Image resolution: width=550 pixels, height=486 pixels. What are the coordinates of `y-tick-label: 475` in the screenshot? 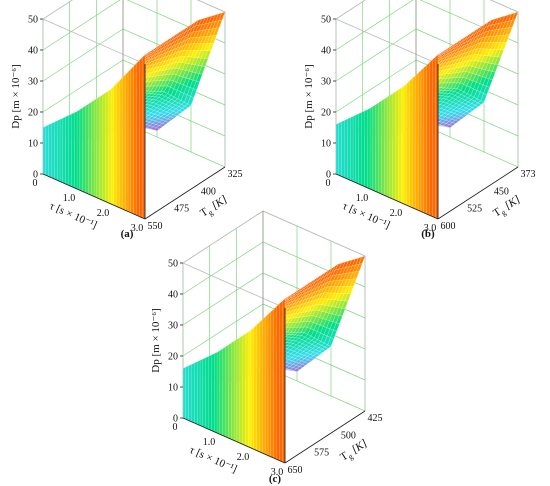 It's located at (181, 209).